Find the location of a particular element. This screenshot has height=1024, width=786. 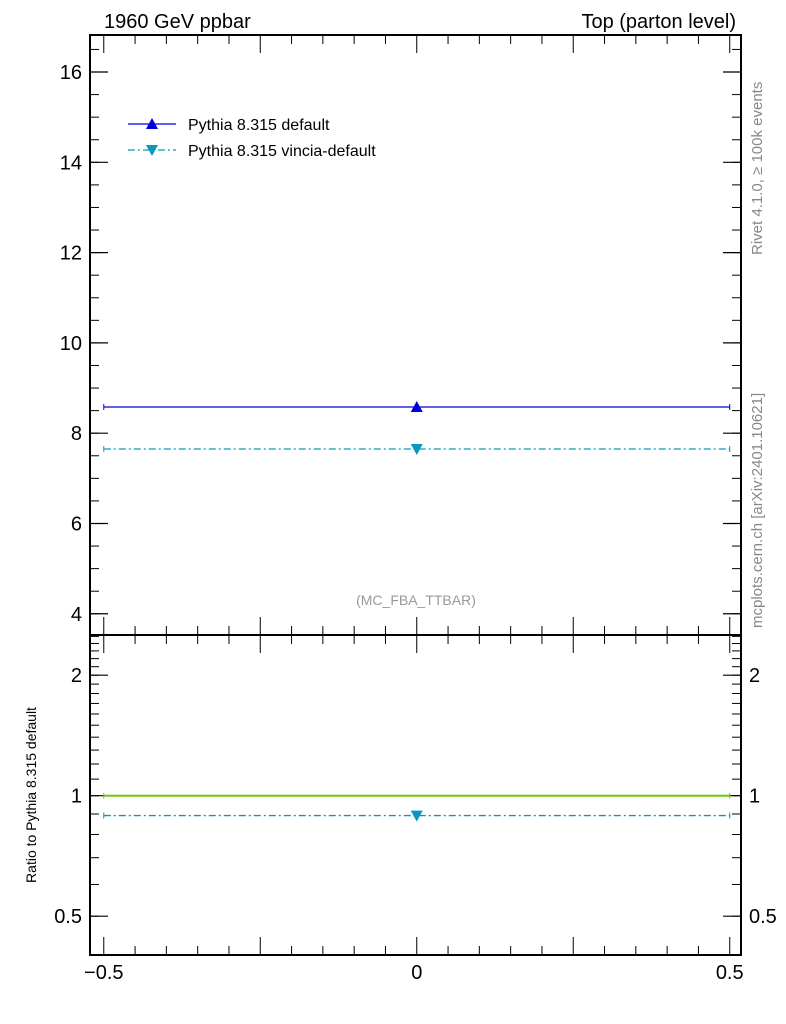

x-tick-label: −0.5 is located at coordinates (103, 973).